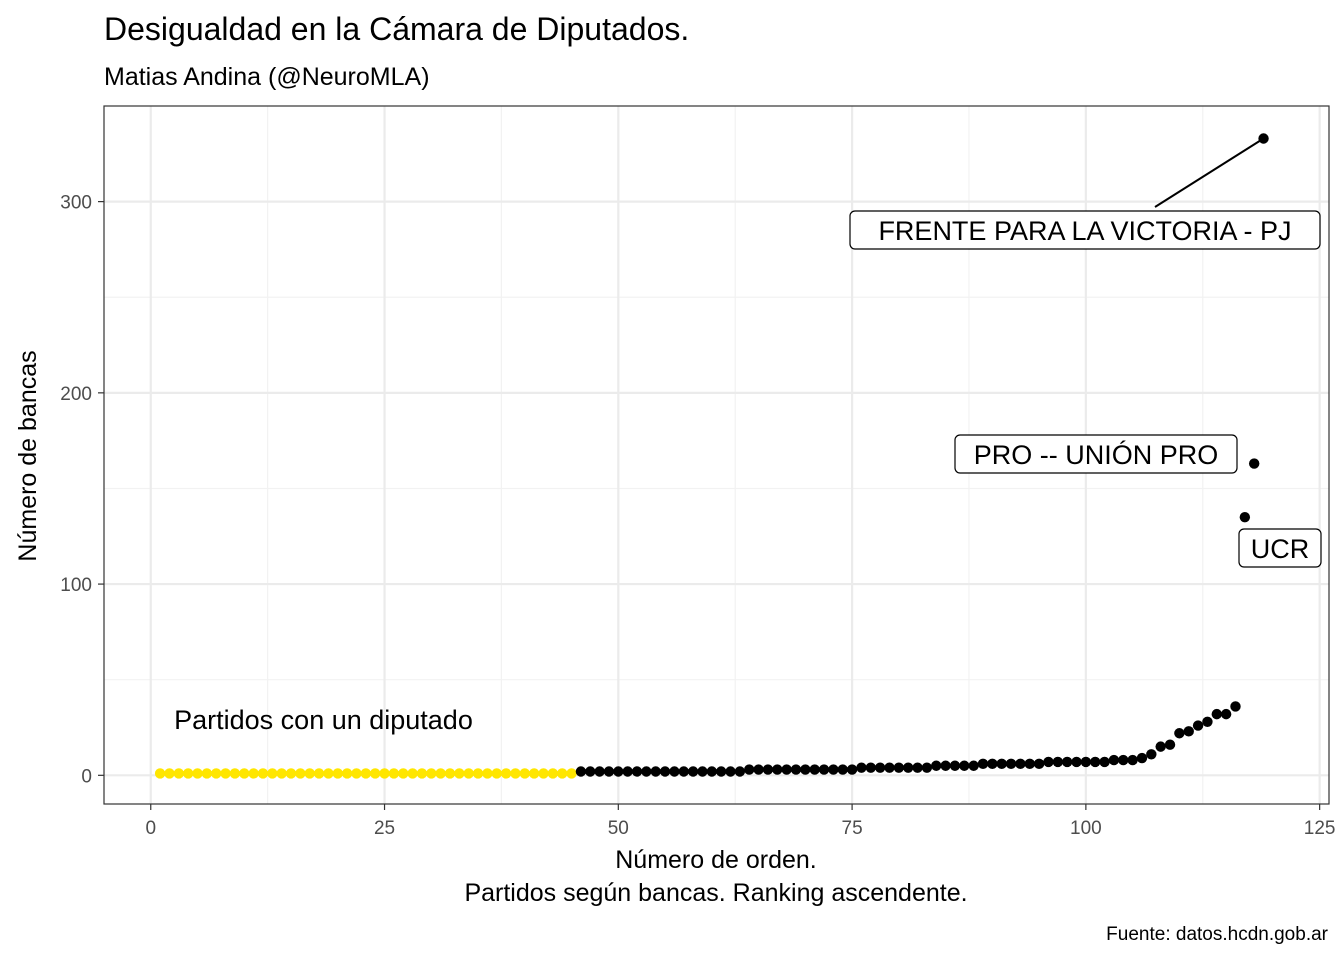 This screenshot has width=1344, height=960. What do you see at coordinates (82, 490) in the screenshot?
I see `y-axis-ticks: 0 100 200 300` at bounding box center [82, 490].